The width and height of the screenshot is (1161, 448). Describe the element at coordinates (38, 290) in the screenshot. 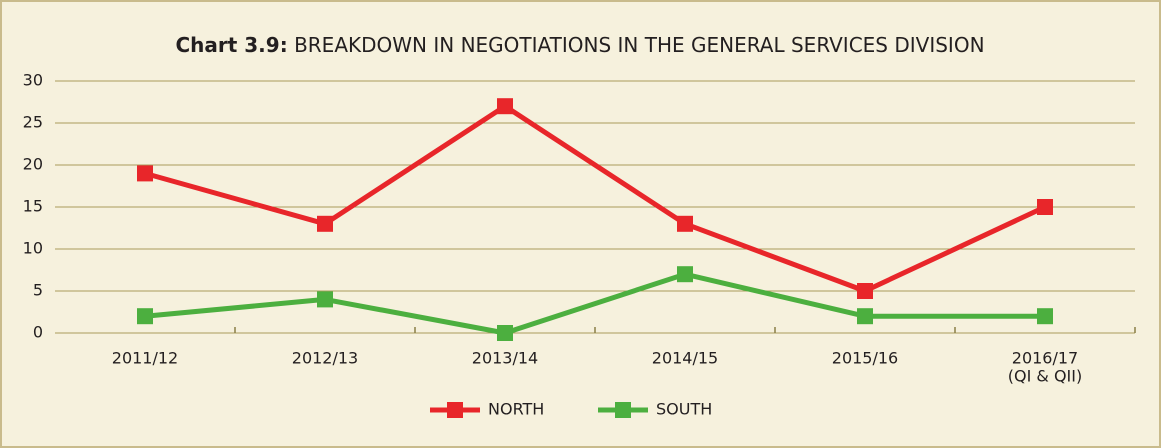

I see `y-tick-label: 5` at that location.